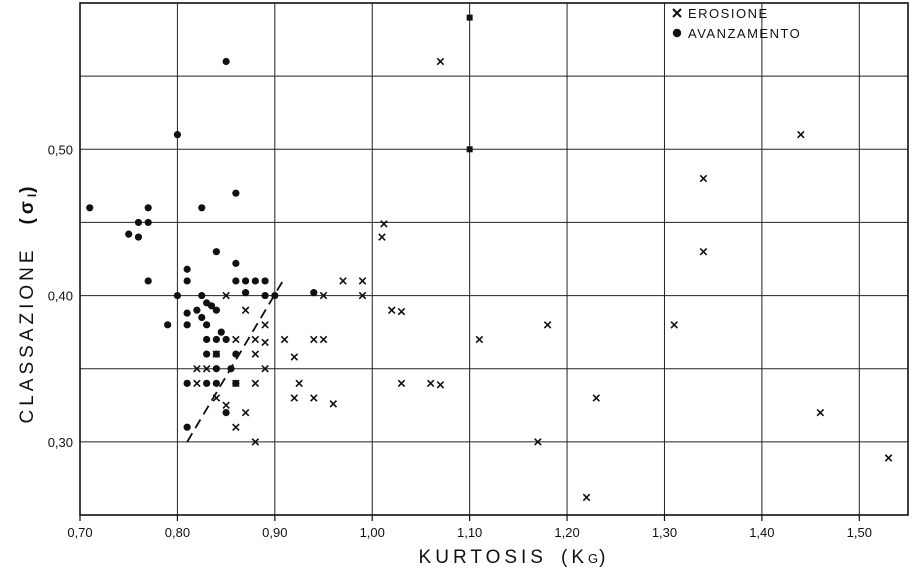 Image resolution: width=912 pixels, height=572 pixels. Describe the element at coordinates (761, 532) in the screenshot. I see `x-tick-label-7: 1,40` at that location.